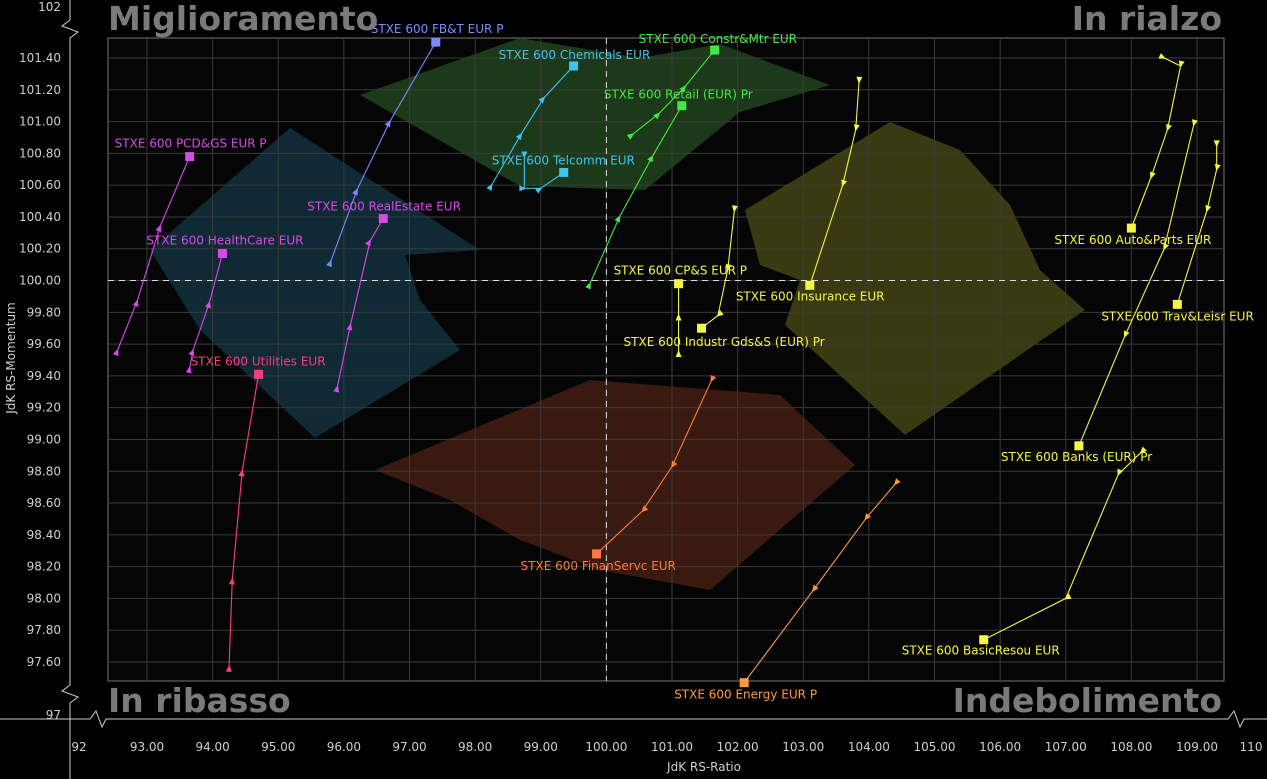  Describe the element at coordinates (541, 747) in the screenshot. I see `x-tick-label: 99.00` at that location.